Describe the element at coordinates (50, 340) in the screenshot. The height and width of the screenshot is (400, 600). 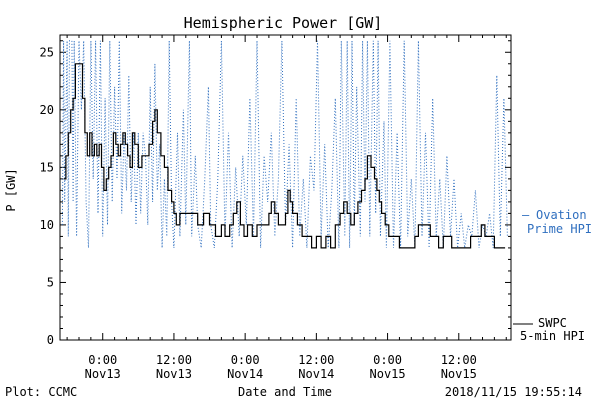
I see `y-tick-label: 0` at that location.